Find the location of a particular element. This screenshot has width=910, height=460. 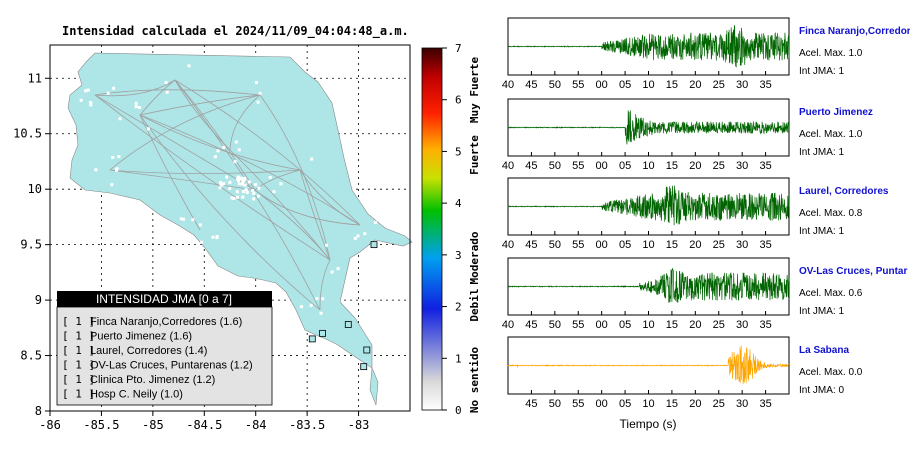

waveform-tick-label: 55 is located at coordinates (578, 325).